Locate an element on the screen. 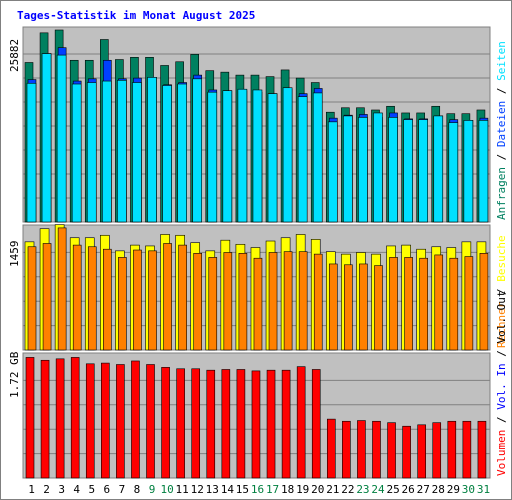  x-tick-label-day-18: 18 is located at coordinates (287, 489).